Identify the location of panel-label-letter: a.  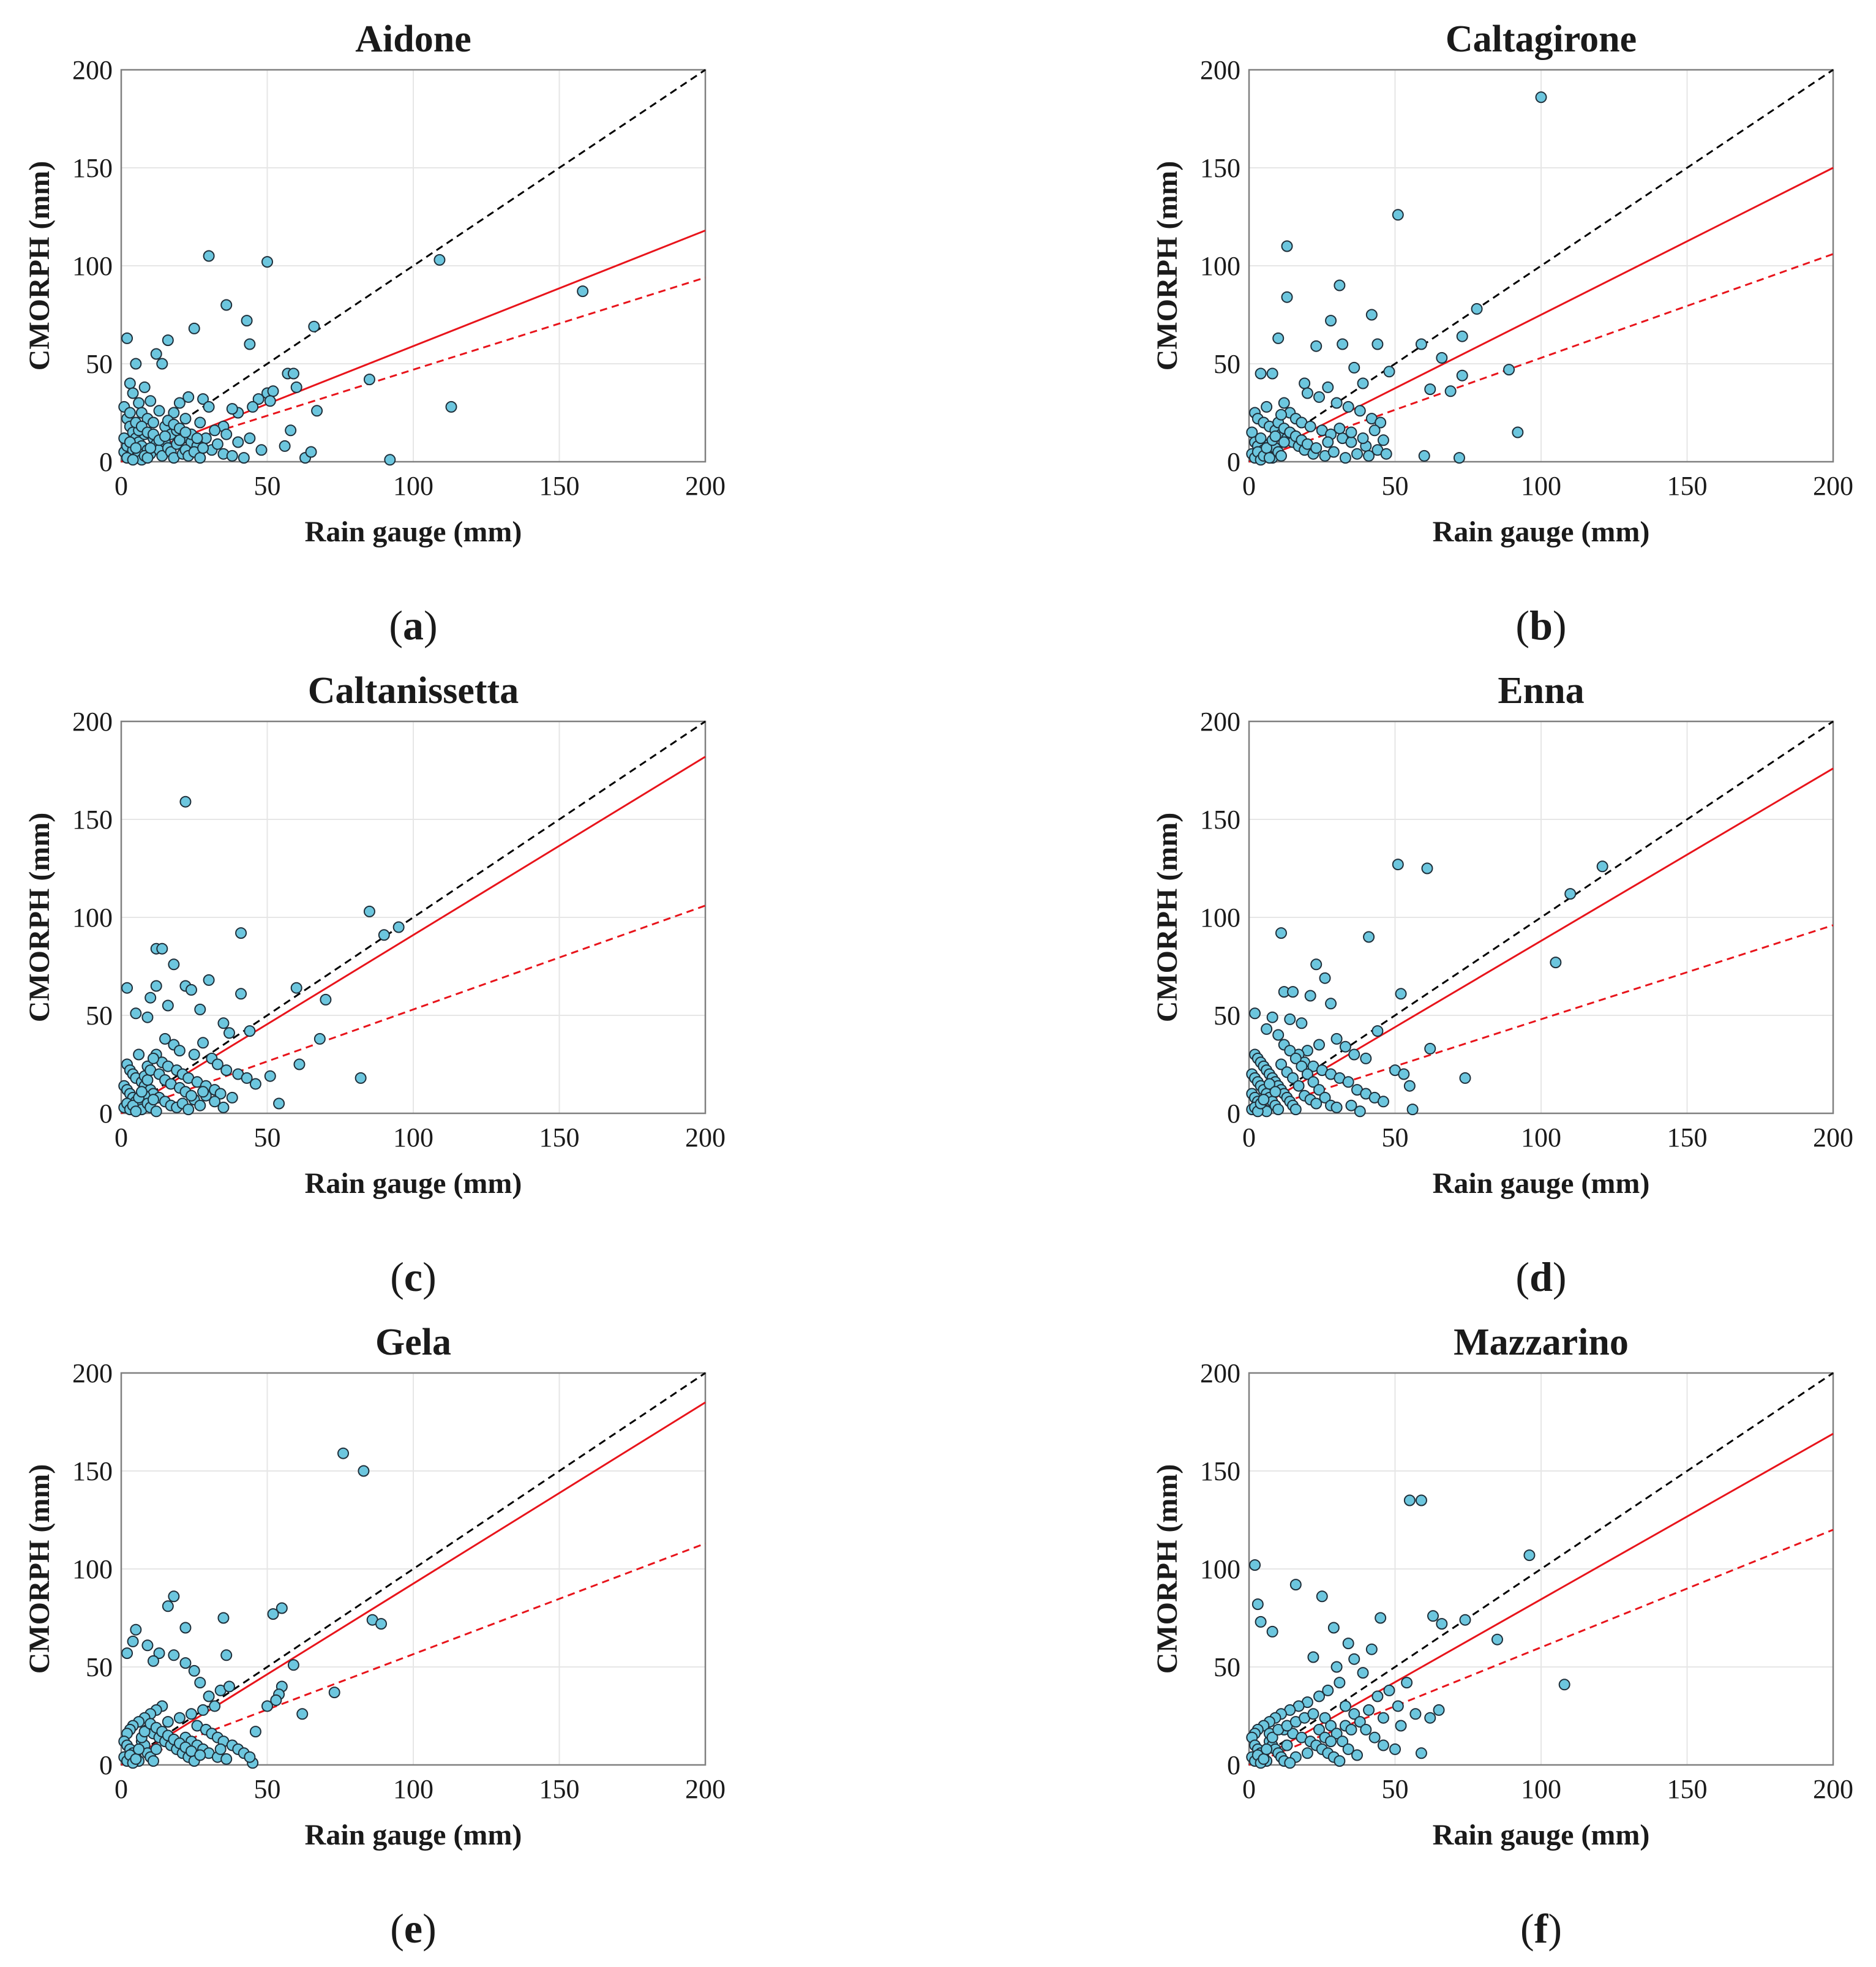
(414, 625).